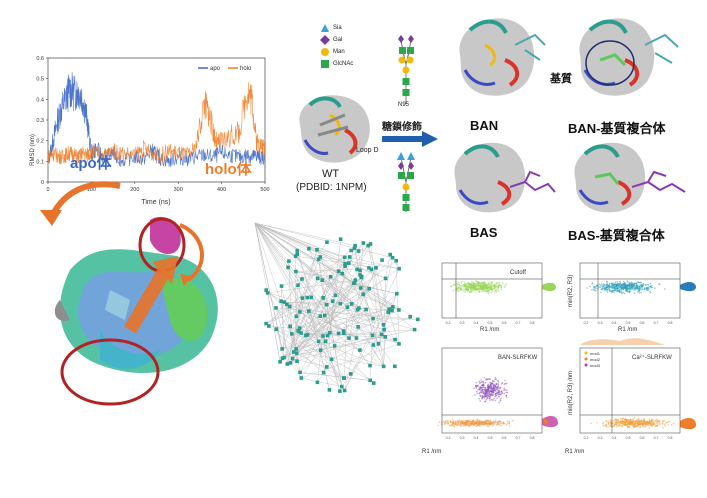 This screenshot has width=707, height=498. Describe the element at coordinates (656, 323) in the screenshot. I see `scatter-tick-label: 0.7` at that location.